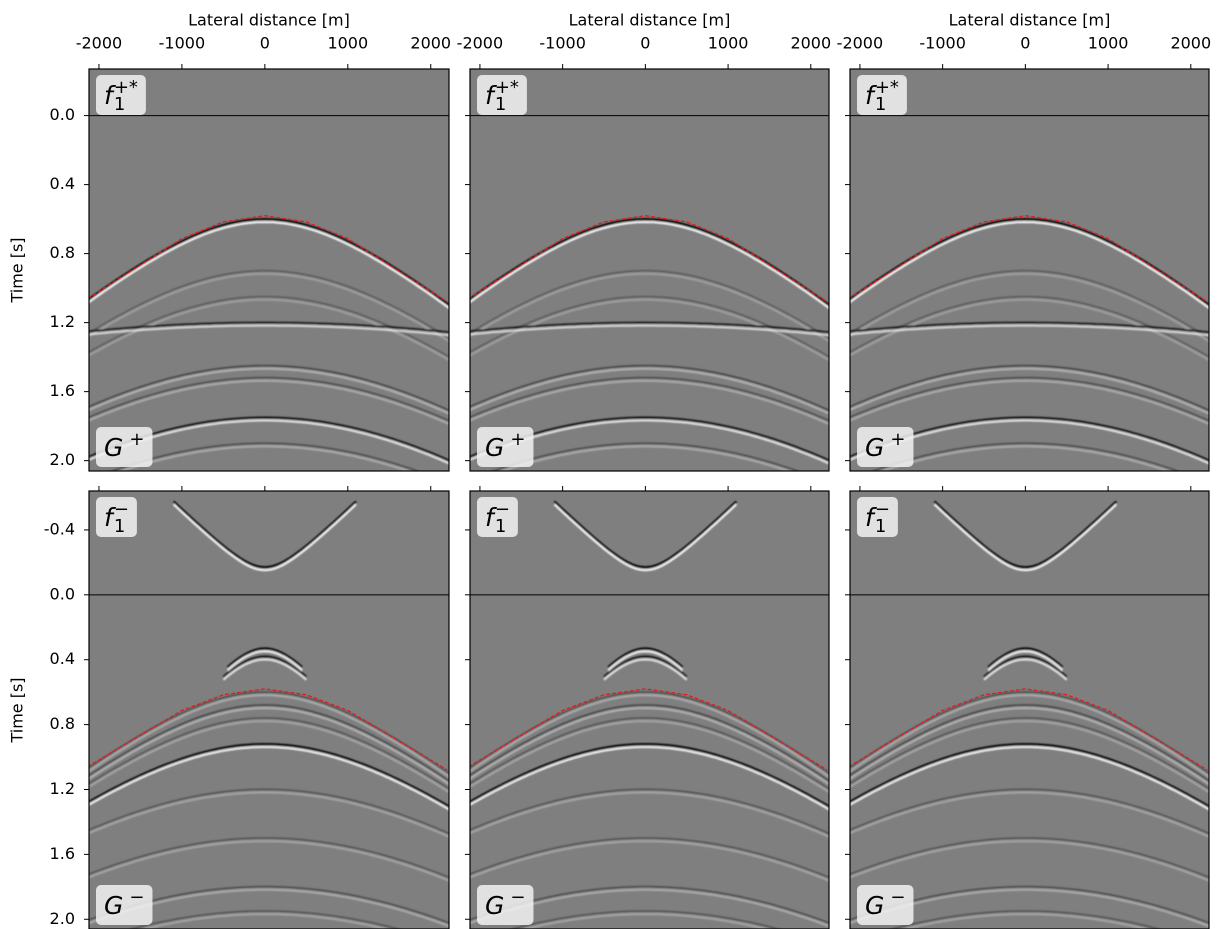 Image resolution: width=1220 pixels, height=929 pixels. Describe the element at coordinates (887, 87) in the screenshot. I see `label-sup: +*` at that location.